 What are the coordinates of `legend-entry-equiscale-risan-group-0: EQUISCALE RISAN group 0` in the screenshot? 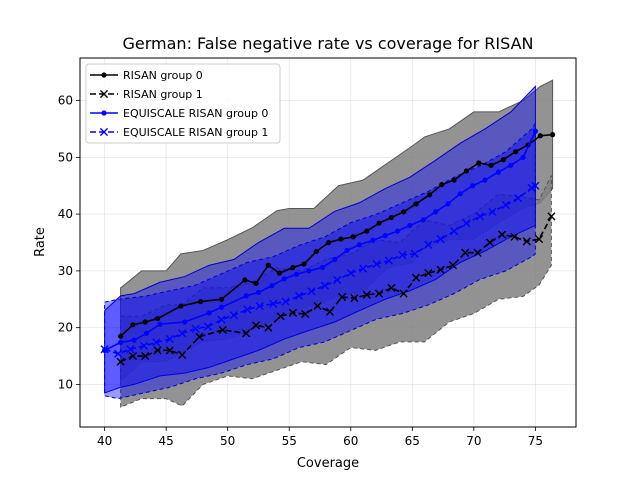 It's located at (179, 113).